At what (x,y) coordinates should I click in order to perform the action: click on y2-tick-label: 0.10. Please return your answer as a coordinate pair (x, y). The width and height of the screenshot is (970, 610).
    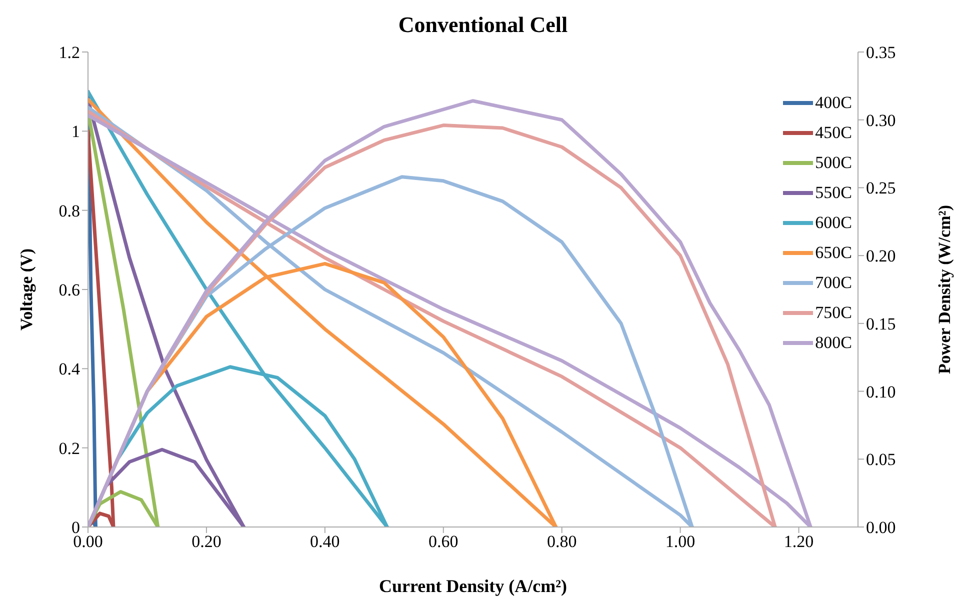
    Looking at the image, I should click on (881, 392).